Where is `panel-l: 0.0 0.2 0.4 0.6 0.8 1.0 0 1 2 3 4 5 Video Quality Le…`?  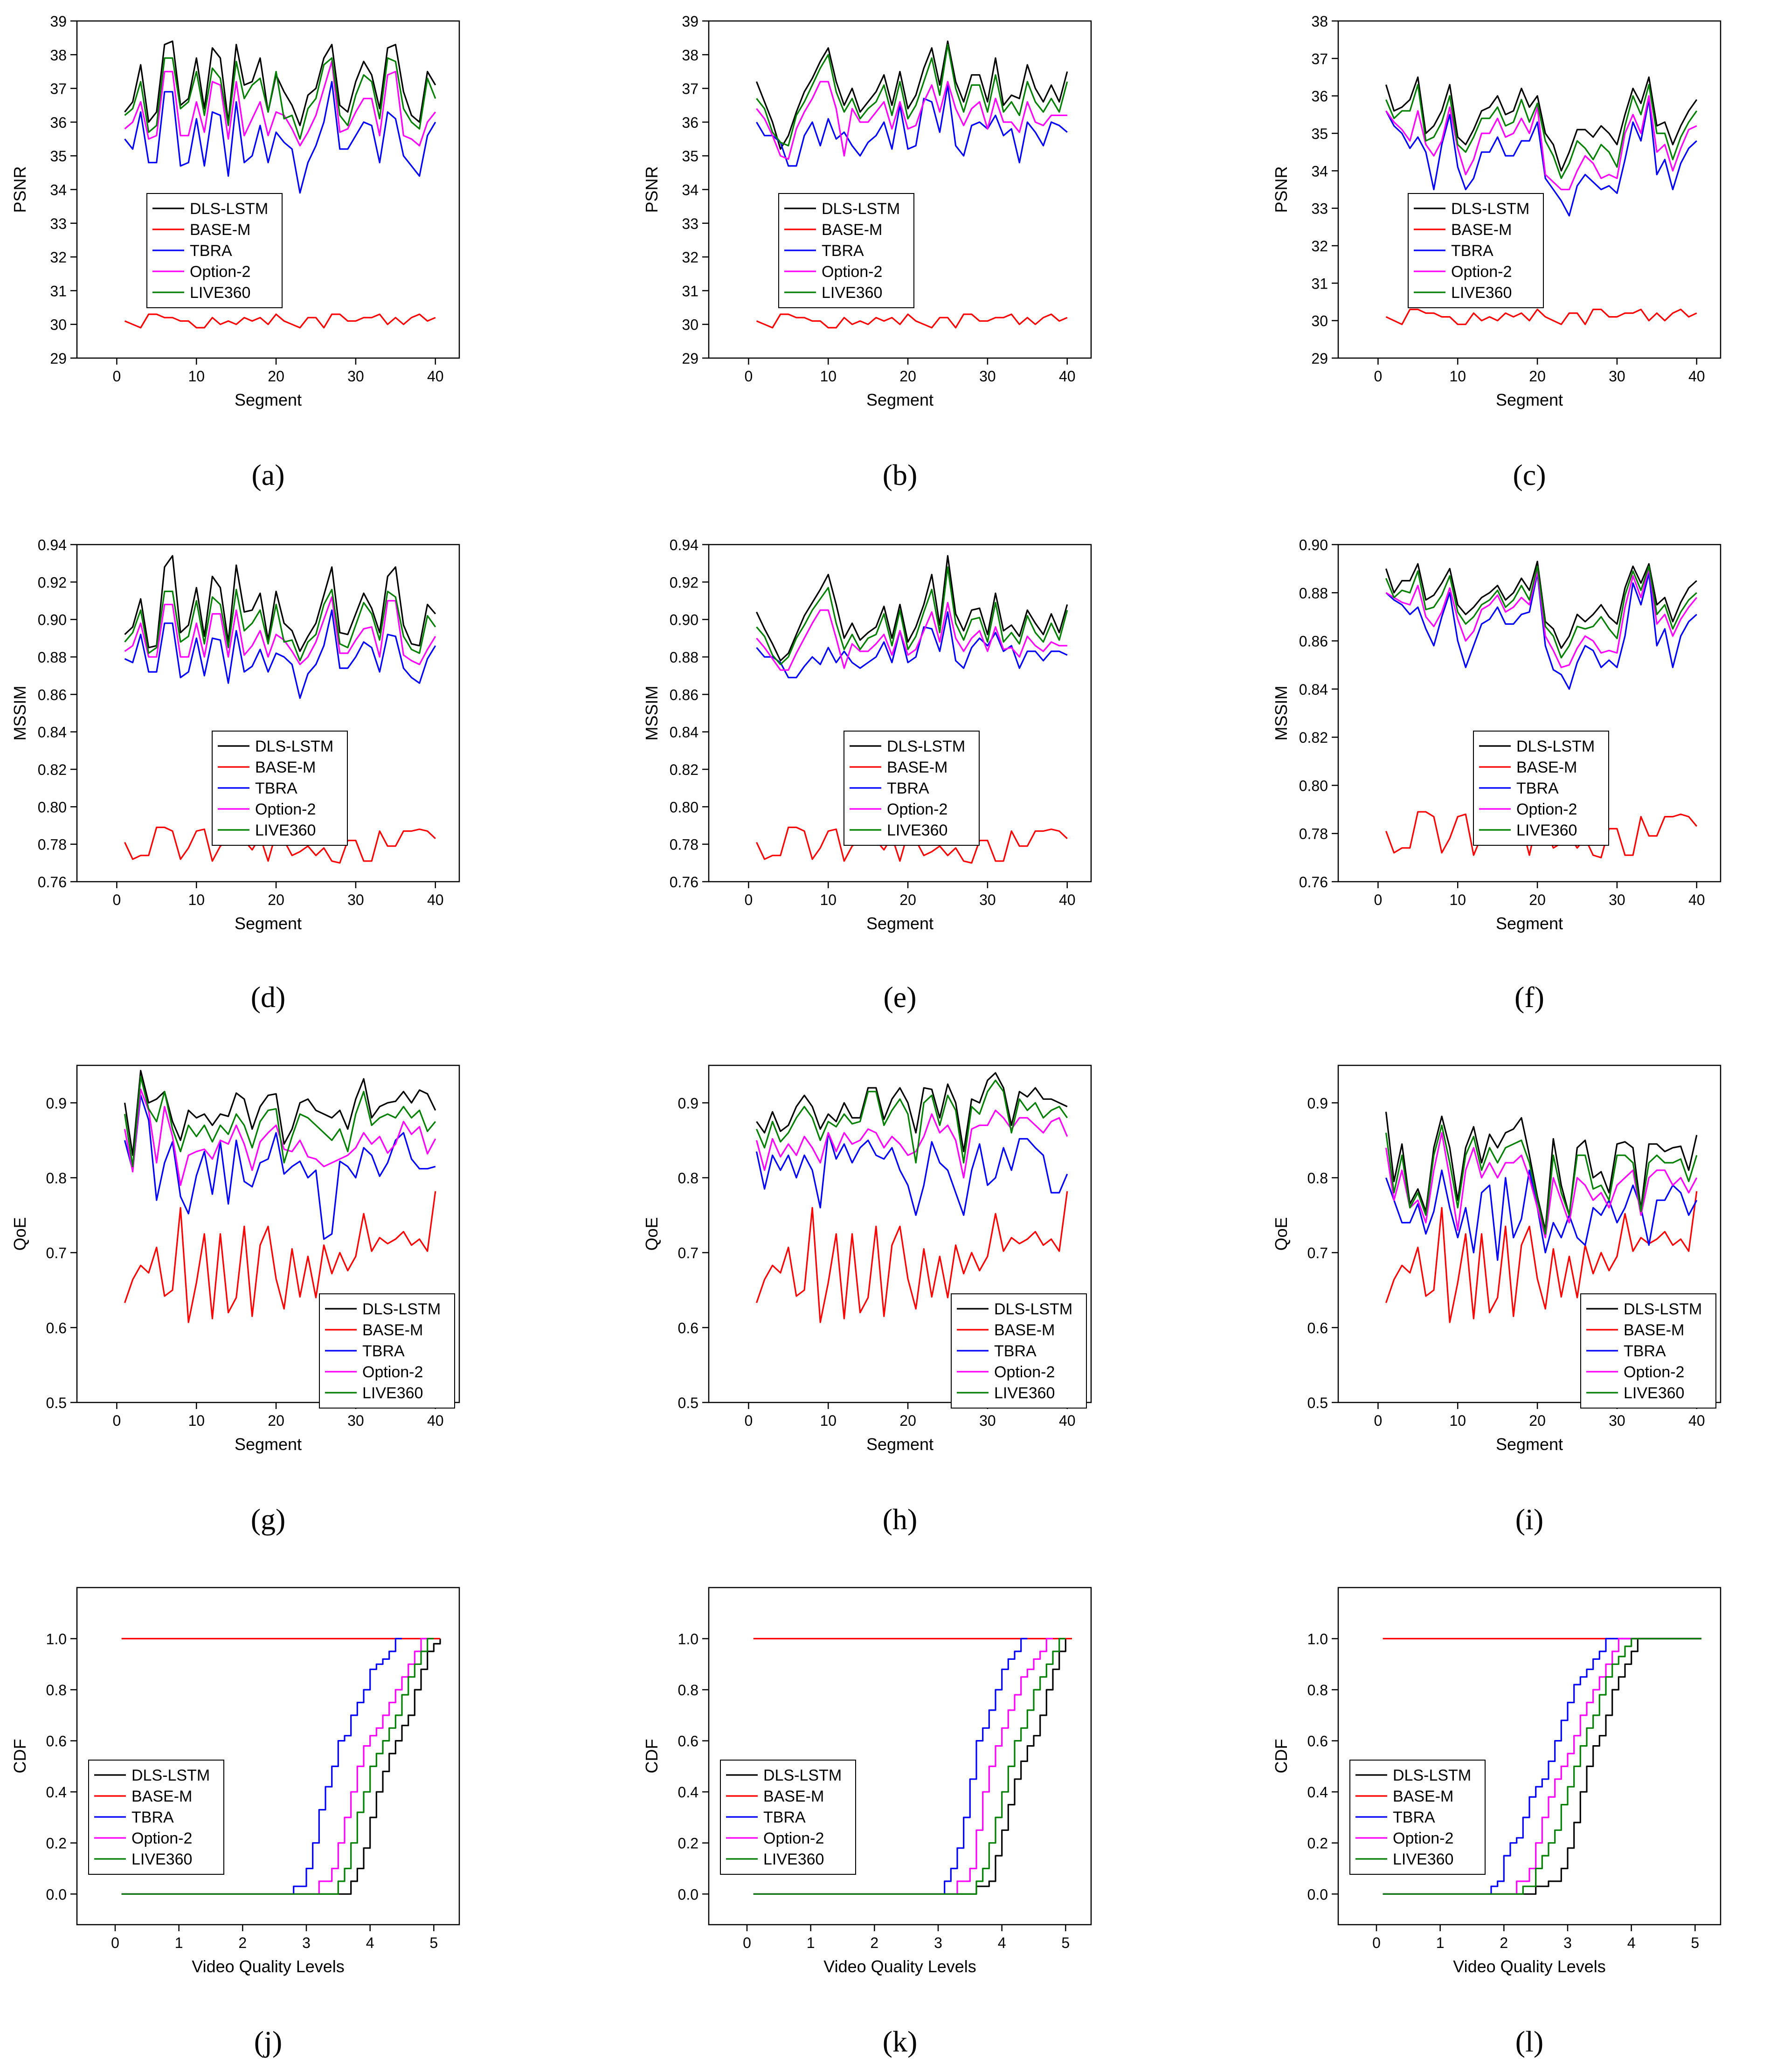
panel-l: 0.0 0.2 0.4 0.6 0.8 1.0 0 1 2 3 4 5 Video Quality Le… is located at coordinates (1497, 1822).